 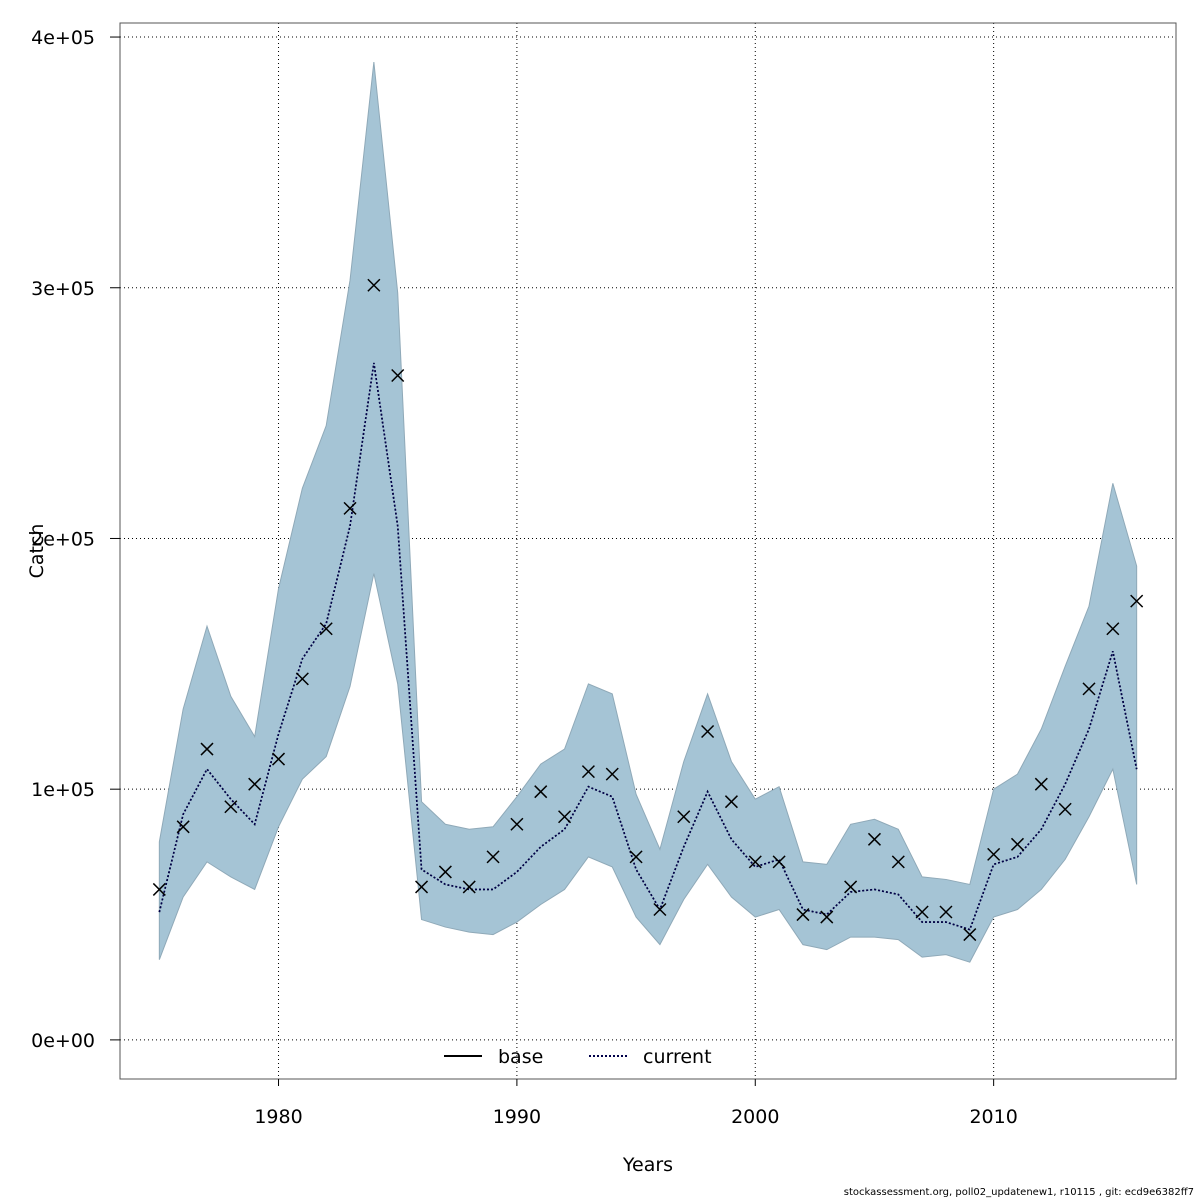 What do you see at coordinates (63, 1041) in the screenshot?
I see `y-tick-label: 0e+00` at bounding box center [63, 1041].